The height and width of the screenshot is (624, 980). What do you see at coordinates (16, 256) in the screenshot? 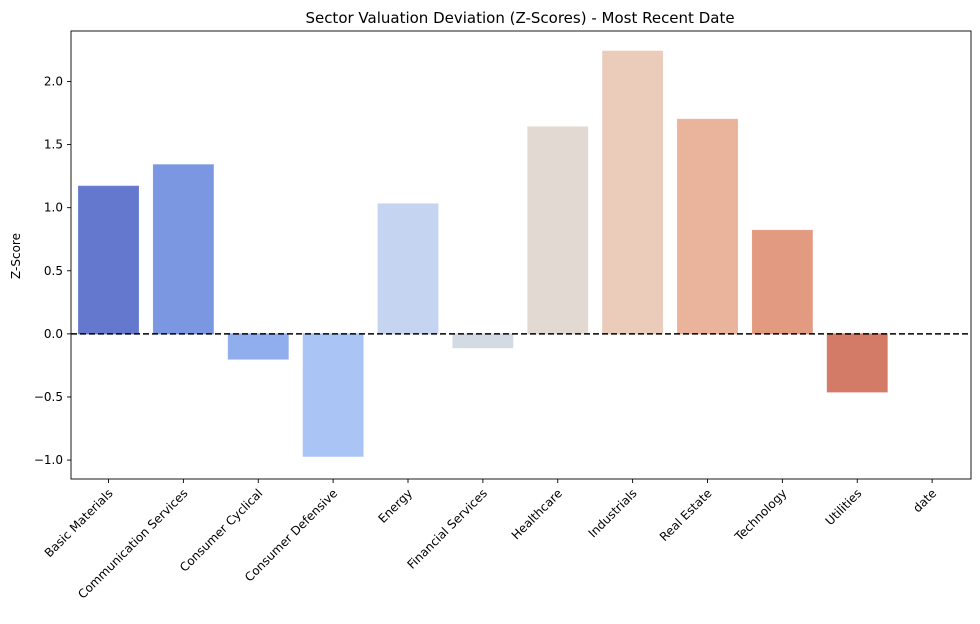
I see `y-axis-label: Z-Score` at bounding box center [16, 256].